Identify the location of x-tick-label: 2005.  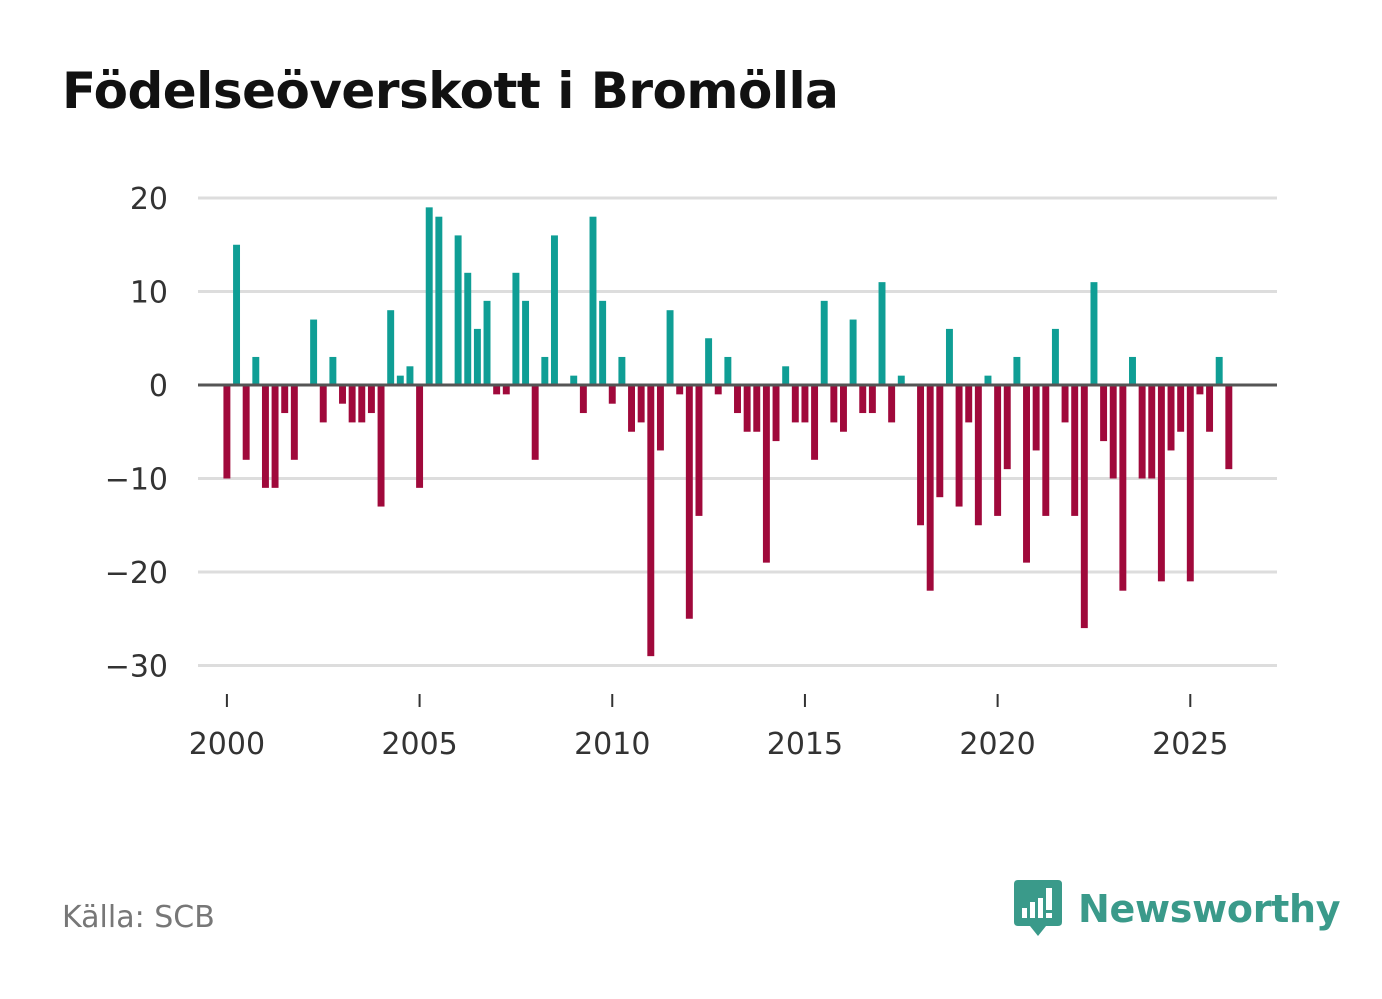
(419, 744).